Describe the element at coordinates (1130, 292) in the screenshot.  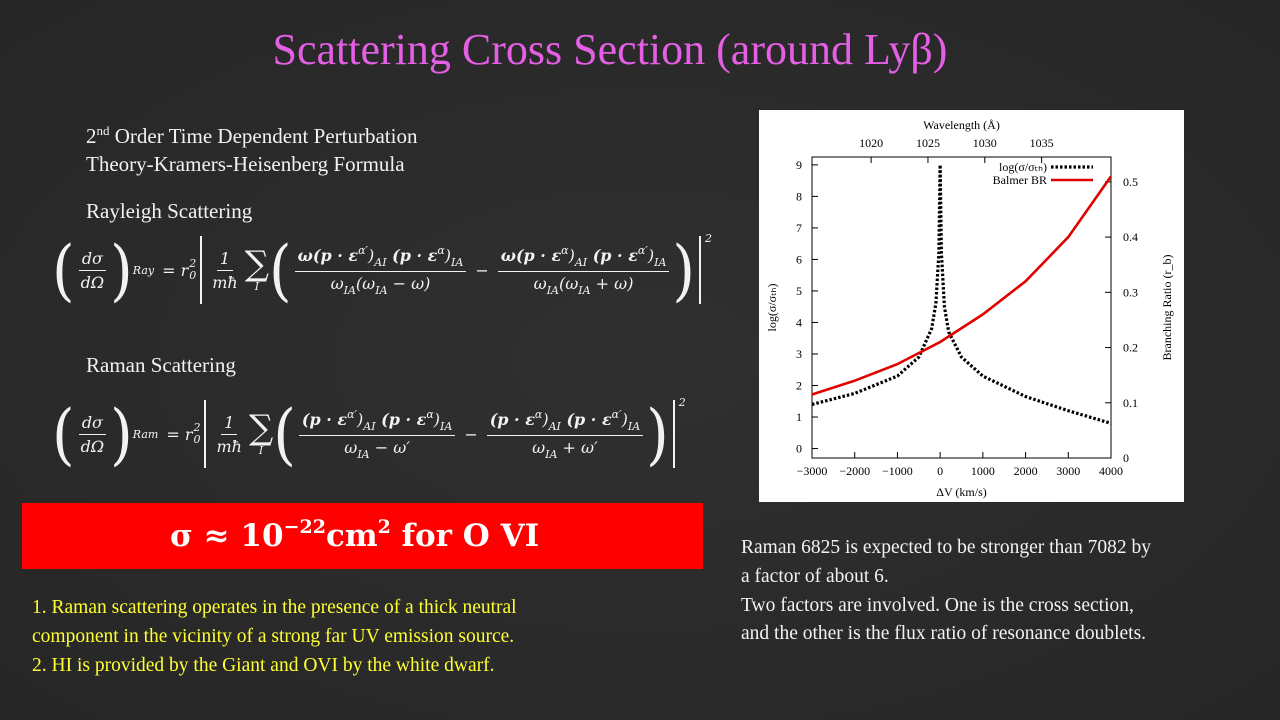
I see `y2-tick-label: 0.3` at that location.